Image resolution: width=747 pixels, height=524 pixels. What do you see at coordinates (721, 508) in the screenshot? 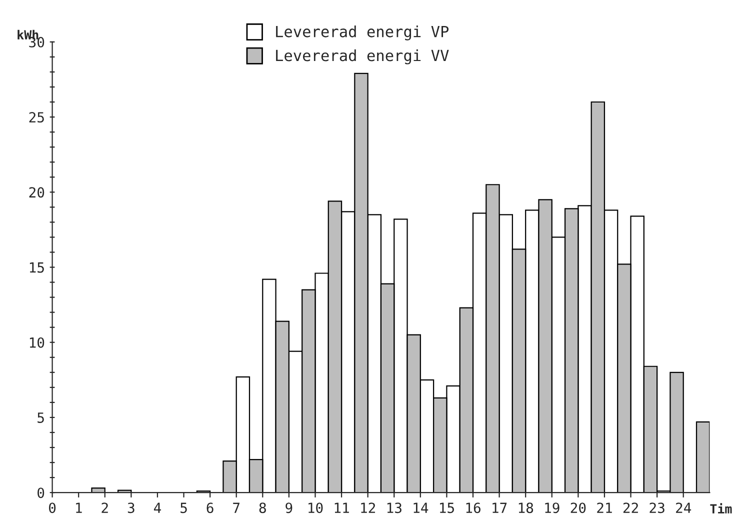
I see `x-axis-title: Tim` at bounding box center [721, 508].